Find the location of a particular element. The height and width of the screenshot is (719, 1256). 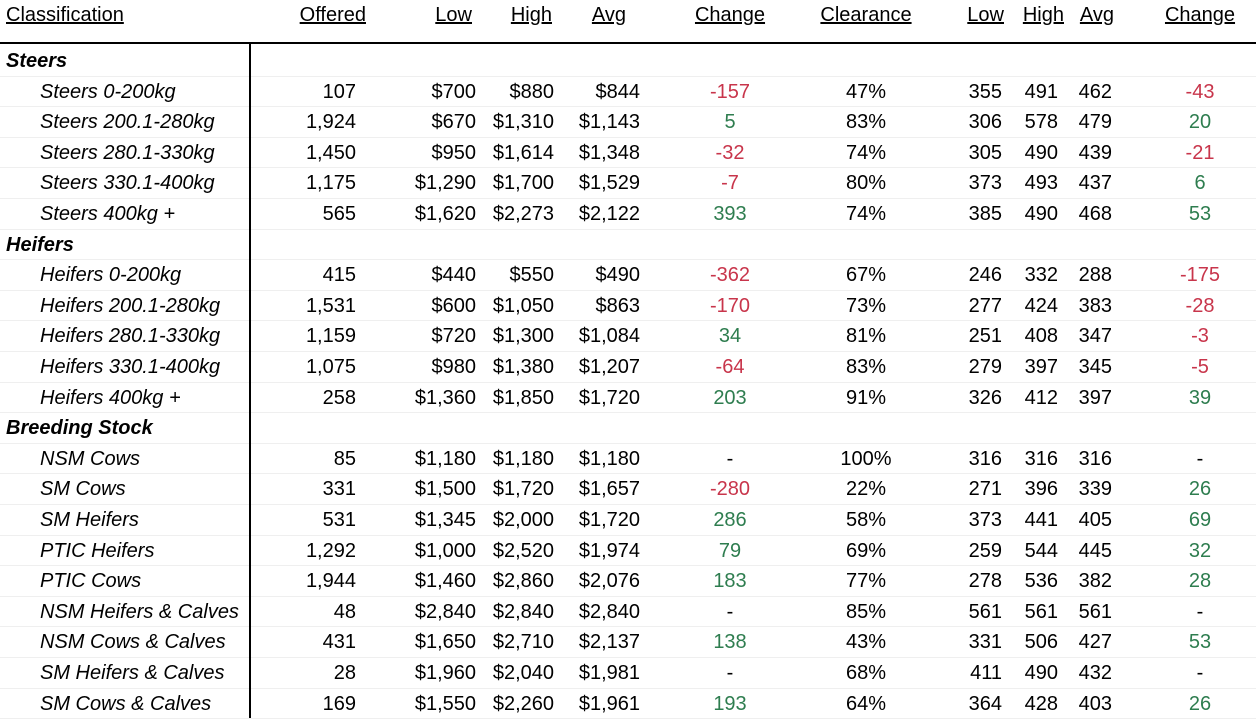

cell-low: $1,000 is located at coordinates (445, 550).